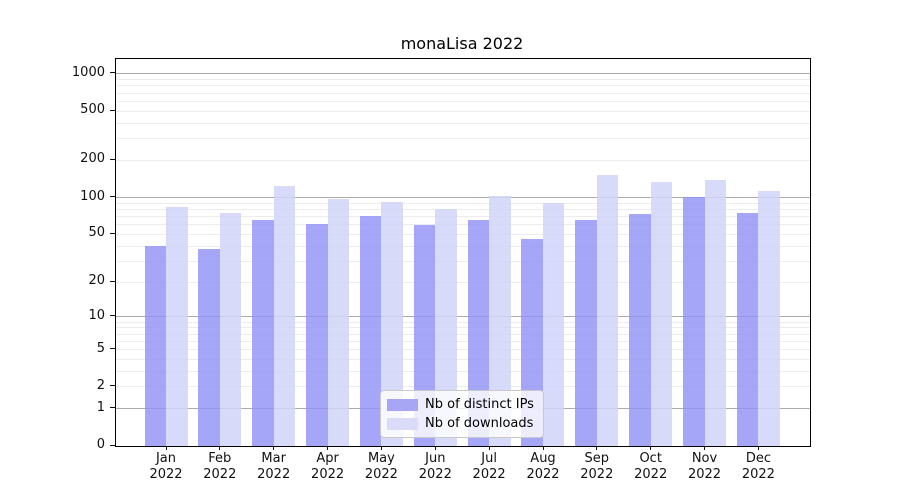  Describe the element at coordinates (543, 458) in the screenshot. I see `x-tick-month: Aug` at that location.